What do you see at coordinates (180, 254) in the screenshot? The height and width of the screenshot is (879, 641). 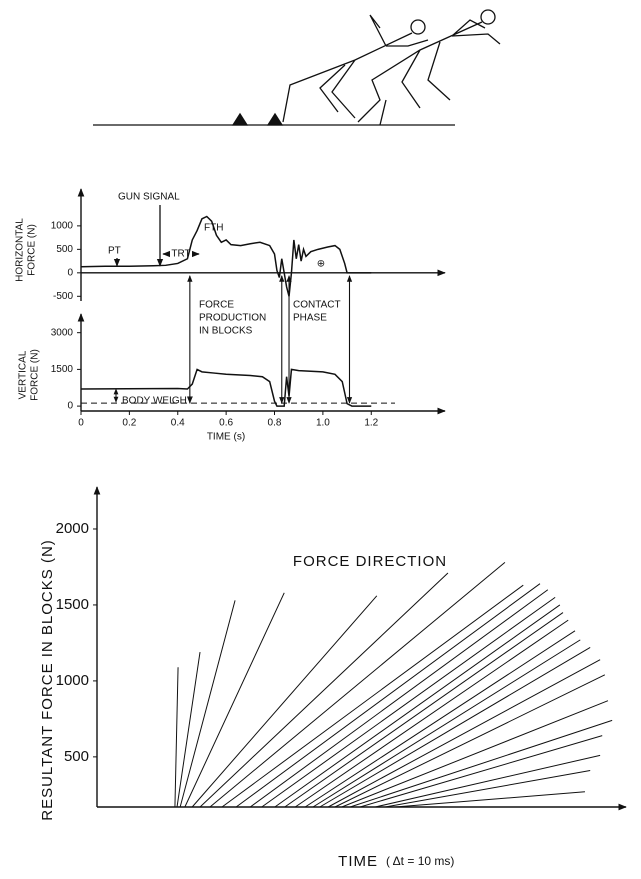 I see `annotation: TRT` at bounding box center [180, 254].